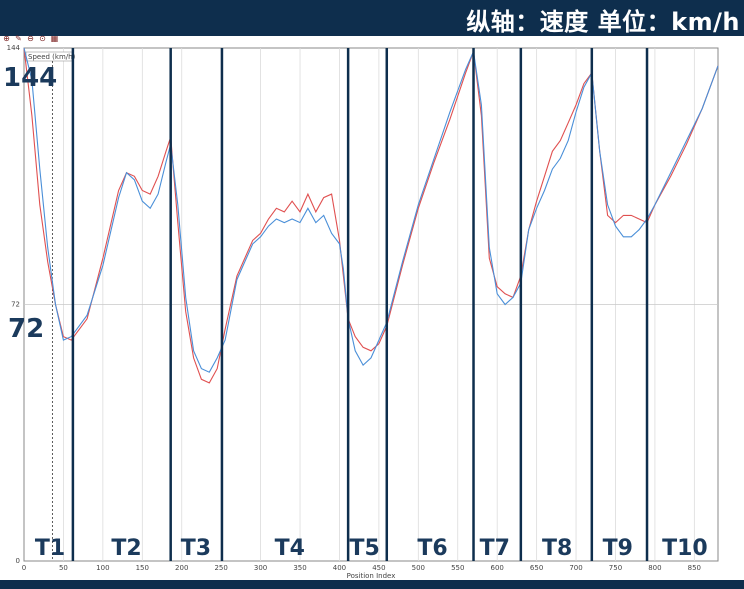 This screenshot has height=589, width=744. Describe the element at coordinates (6, 38) in the screenshot. I see `zoom-in-icon: ⊕` at that location.